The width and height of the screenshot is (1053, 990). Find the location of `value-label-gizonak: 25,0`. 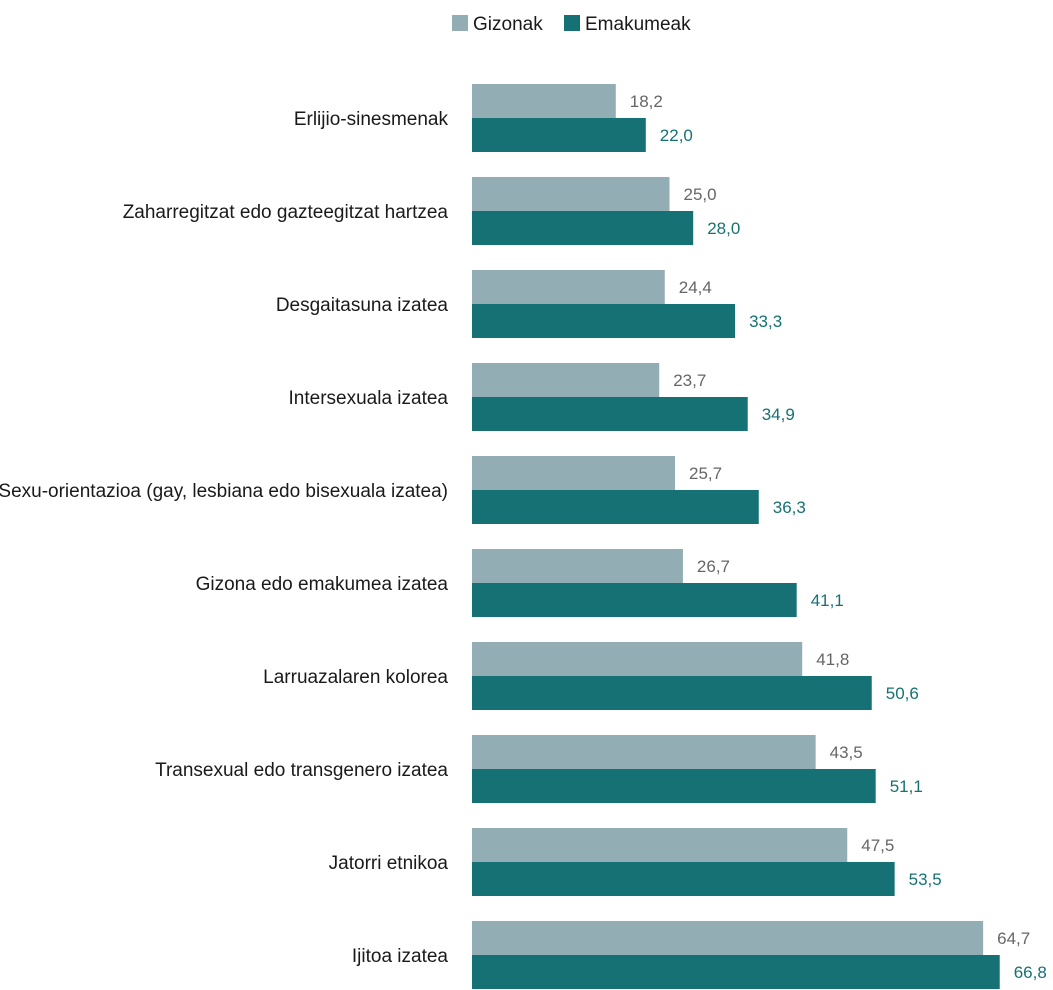

value-label-gizonak: 25,0 is located at coordinates (700, 194).